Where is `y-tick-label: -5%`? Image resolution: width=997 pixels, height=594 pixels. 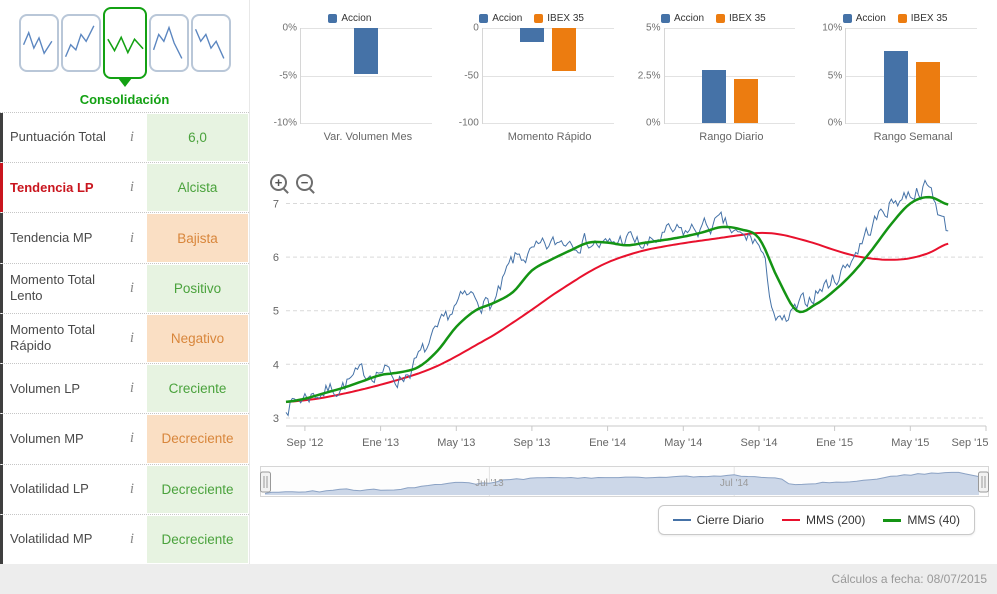 y-tick-label: -5% is located at coordinates (288, 75).